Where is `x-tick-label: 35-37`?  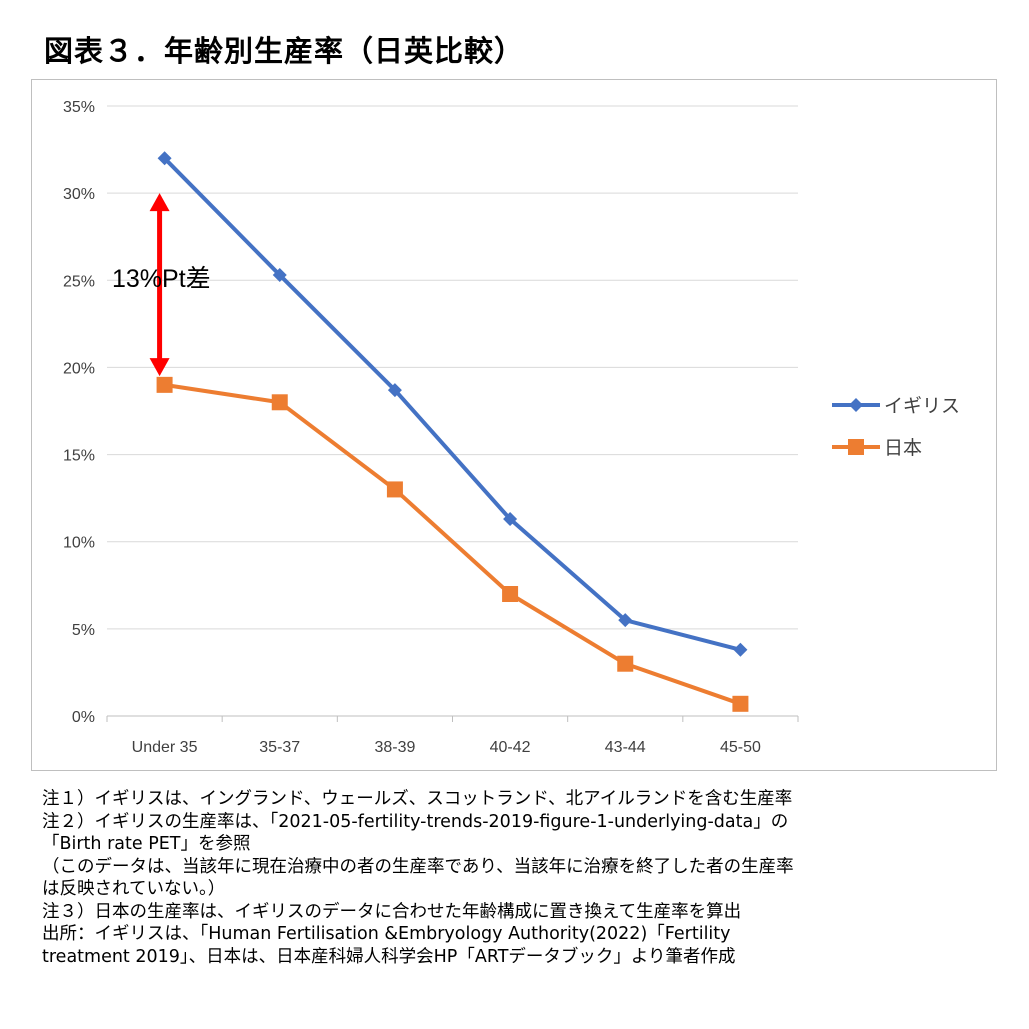 x-tick-label: 35-37 is located at coordinates (279, 747).